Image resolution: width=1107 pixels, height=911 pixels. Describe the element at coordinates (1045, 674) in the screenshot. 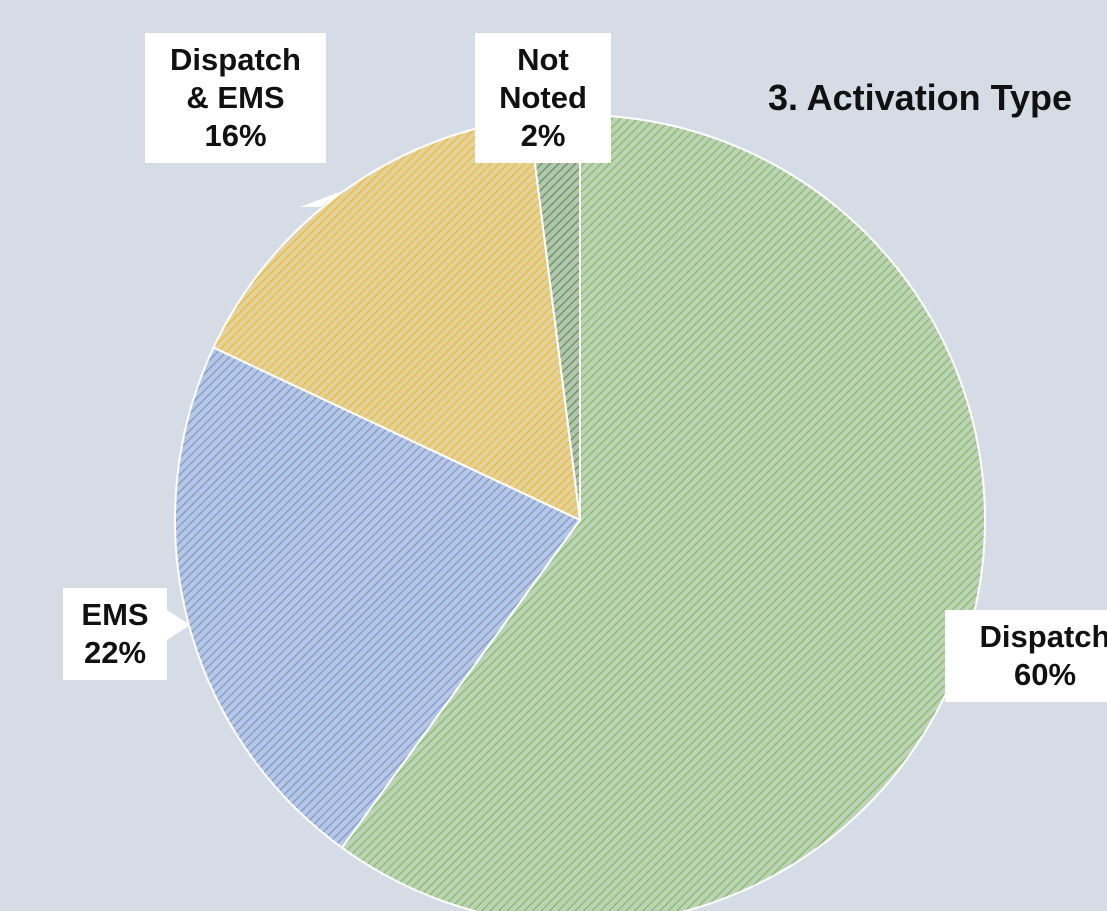

I see `label-value: 60%` at that location.